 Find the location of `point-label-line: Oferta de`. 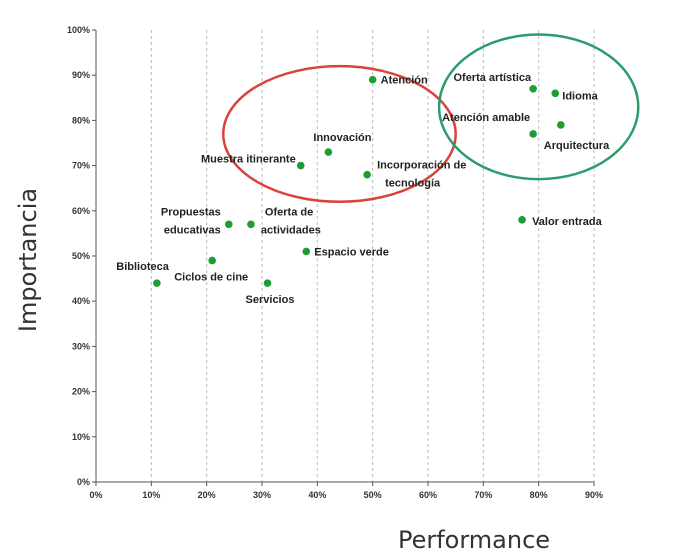

point-label-line: Oferta de is located at coordinates (289, 212).